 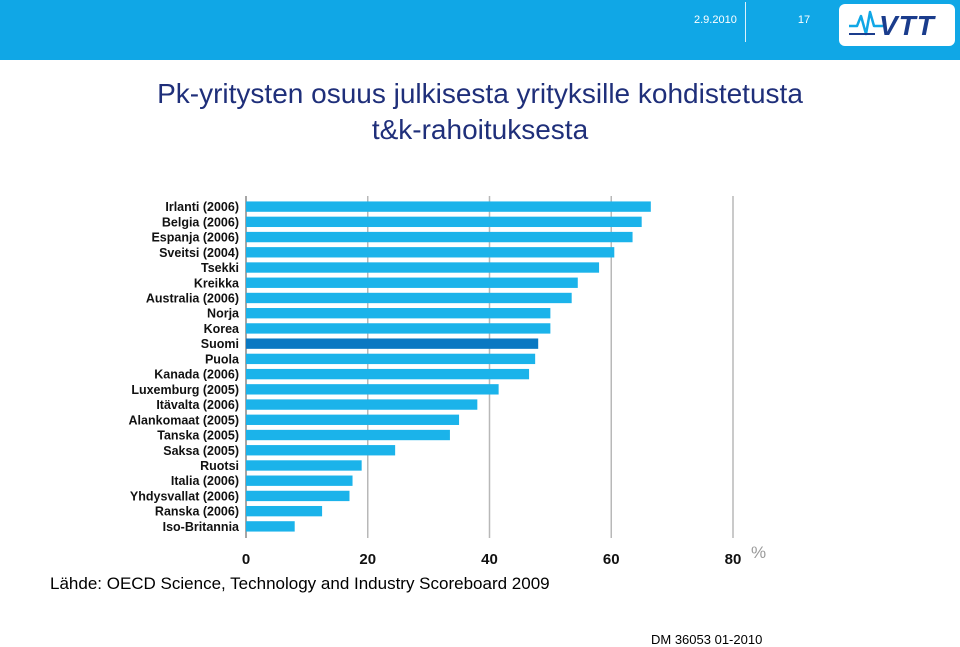 What do you see at coordinates (715, 20) in the screenshot?
I see `header-date: 2.9.2010` at bounding box center [715, 20].